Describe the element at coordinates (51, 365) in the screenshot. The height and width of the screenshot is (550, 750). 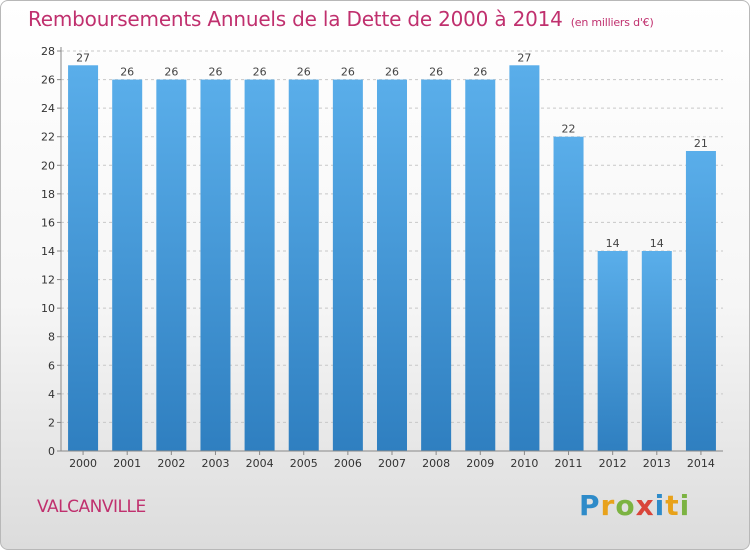
I see `y-tick-label: 6` at that location.